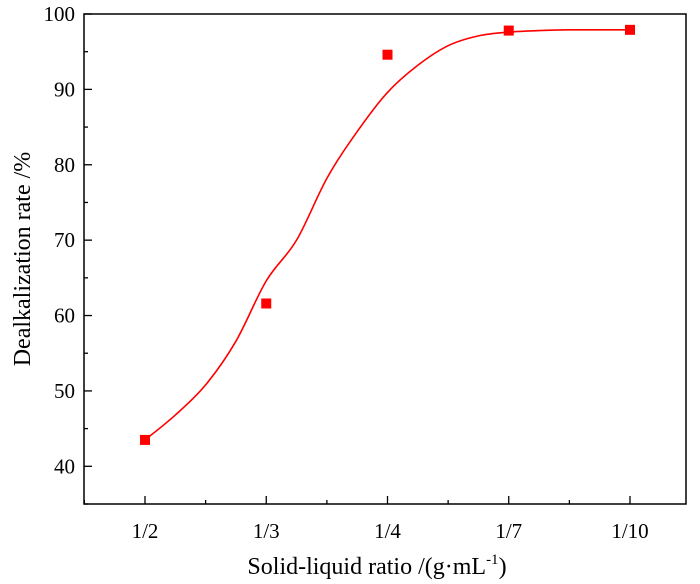  Describe the element at coordinates (508, 531) in the screenshot. I see `x-tick-label: 1/7` at that location.